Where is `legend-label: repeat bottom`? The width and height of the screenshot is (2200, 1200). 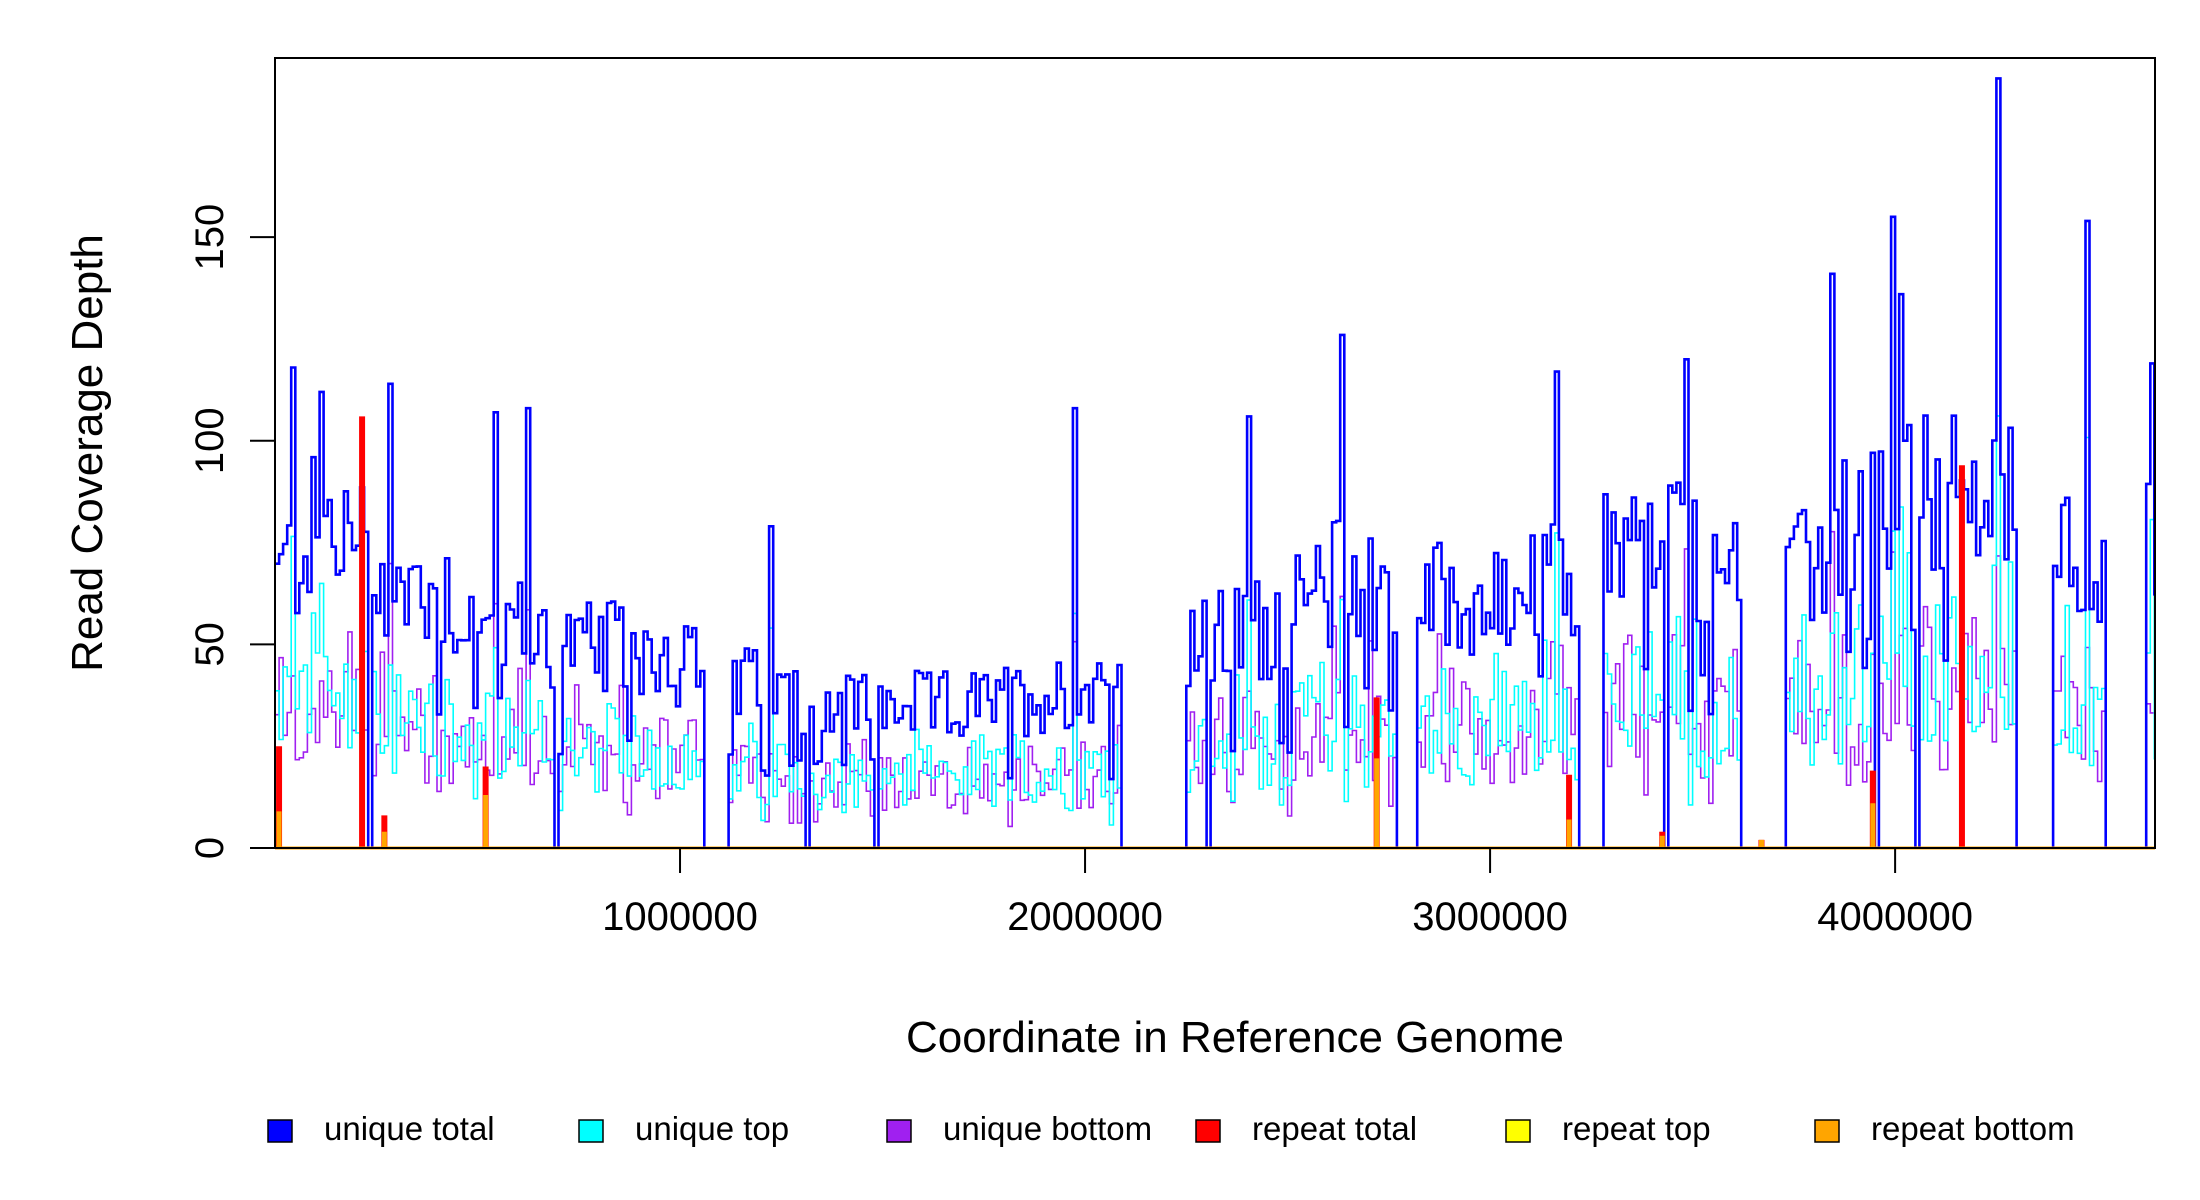 legend-label: repeat bottom is located at coordinates (1973, 1128).